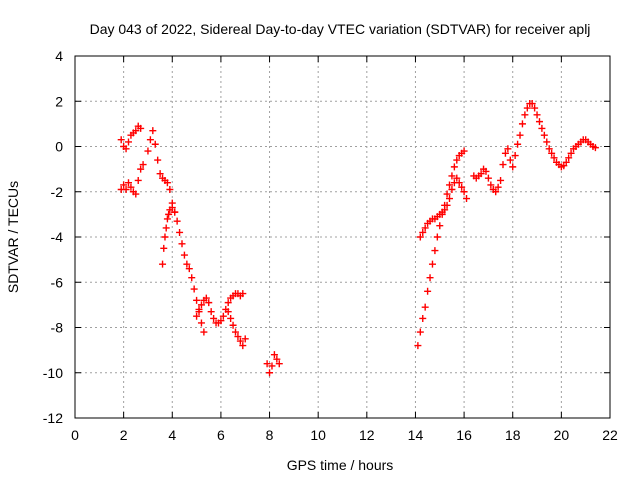 The width and height of the screenshot is (640, 480). What do you see at coordinates (441, 248) in the screenshot?
I see `series-seg-e-low` at bounding box center [441, 248].